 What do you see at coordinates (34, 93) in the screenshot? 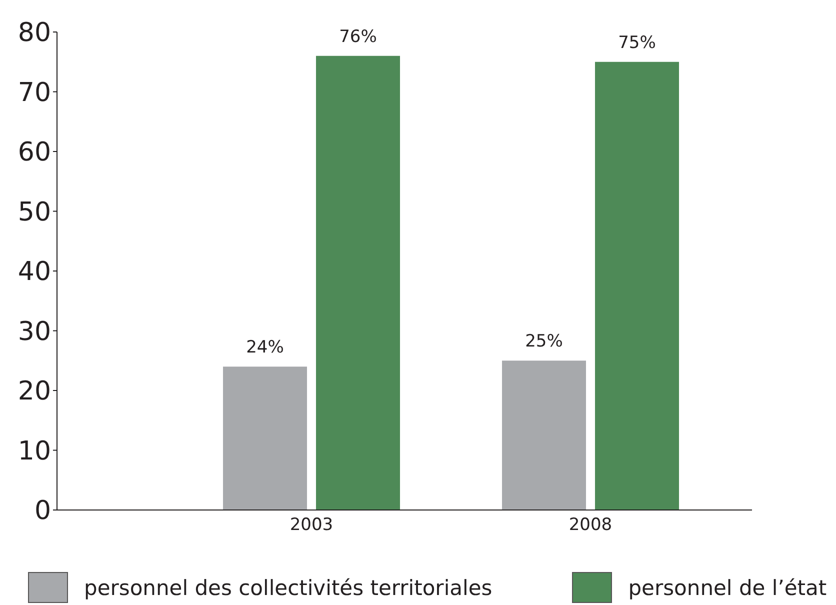
I see `y-tick-label: 70` at bounding box center [34, 93].